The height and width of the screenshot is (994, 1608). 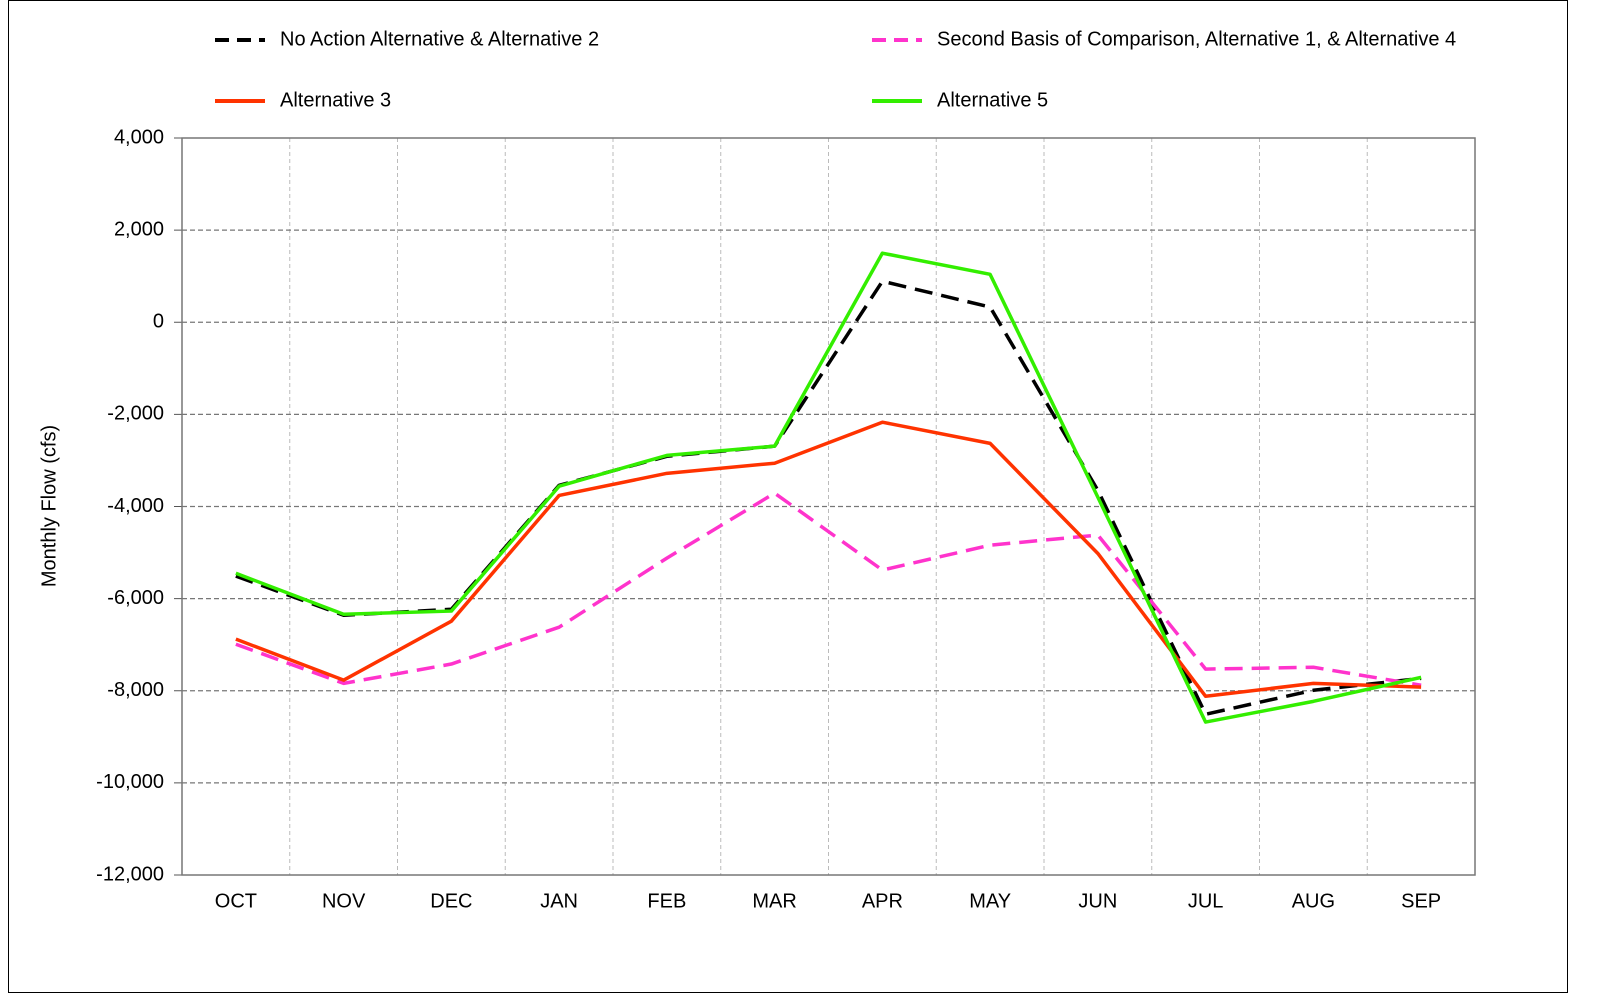 I want to click on x-tick-label: JUL, so click(x=1206, y=901).